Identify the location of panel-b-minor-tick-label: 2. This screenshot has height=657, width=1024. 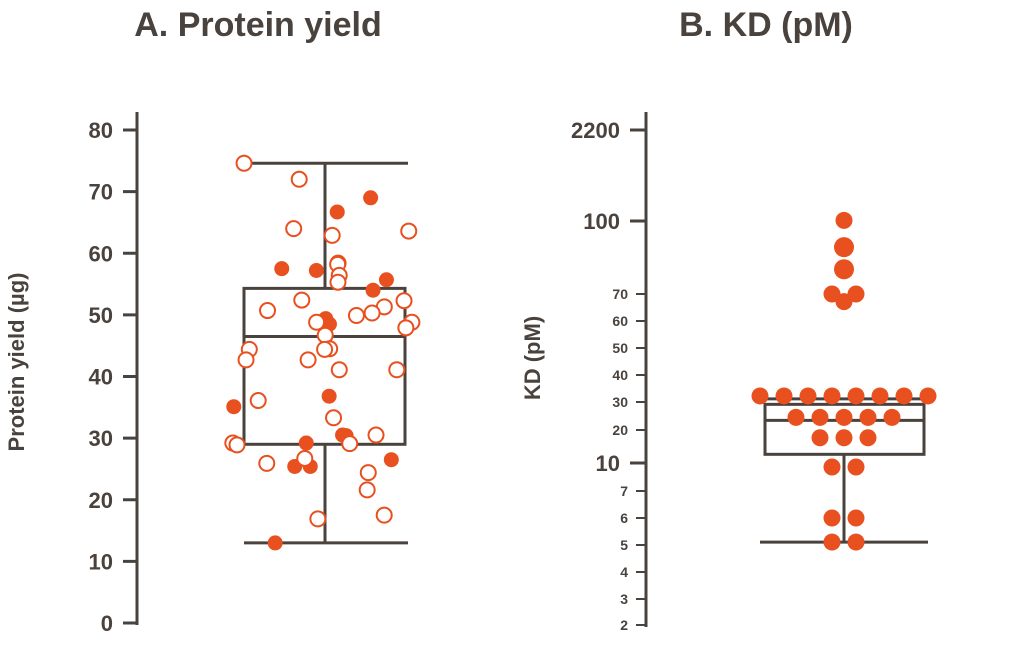
(624, 625).